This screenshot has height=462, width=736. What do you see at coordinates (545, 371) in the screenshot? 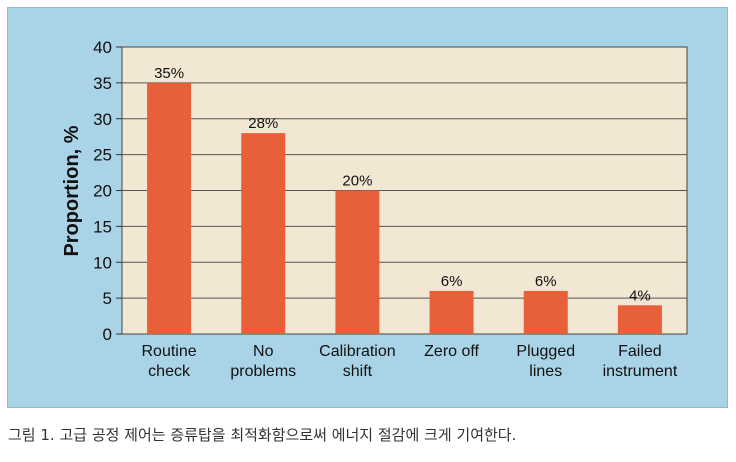
I see `x-tick-label: lines` at bounding box center [545, 371].